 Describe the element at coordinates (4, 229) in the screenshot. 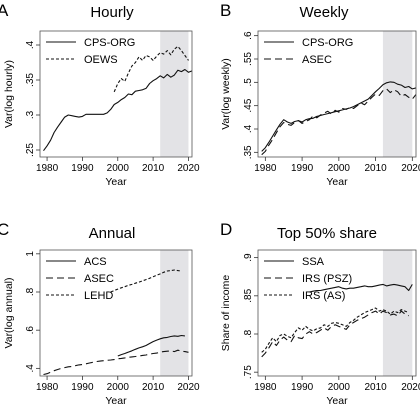

I see `panel-letter: C` at that location.